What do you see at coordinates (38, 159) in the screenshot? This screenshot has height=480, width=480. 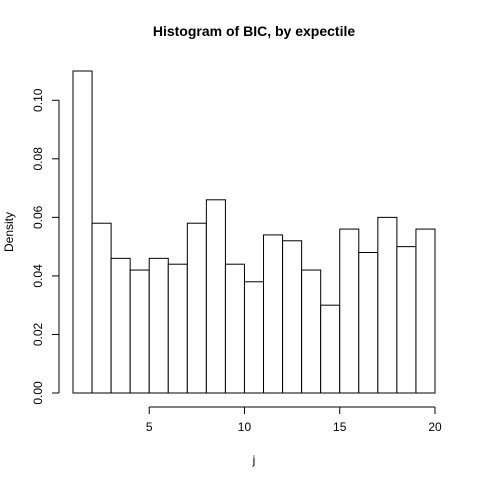 I see `y-tick-label: 0.08` at bounding box center [38, 159].